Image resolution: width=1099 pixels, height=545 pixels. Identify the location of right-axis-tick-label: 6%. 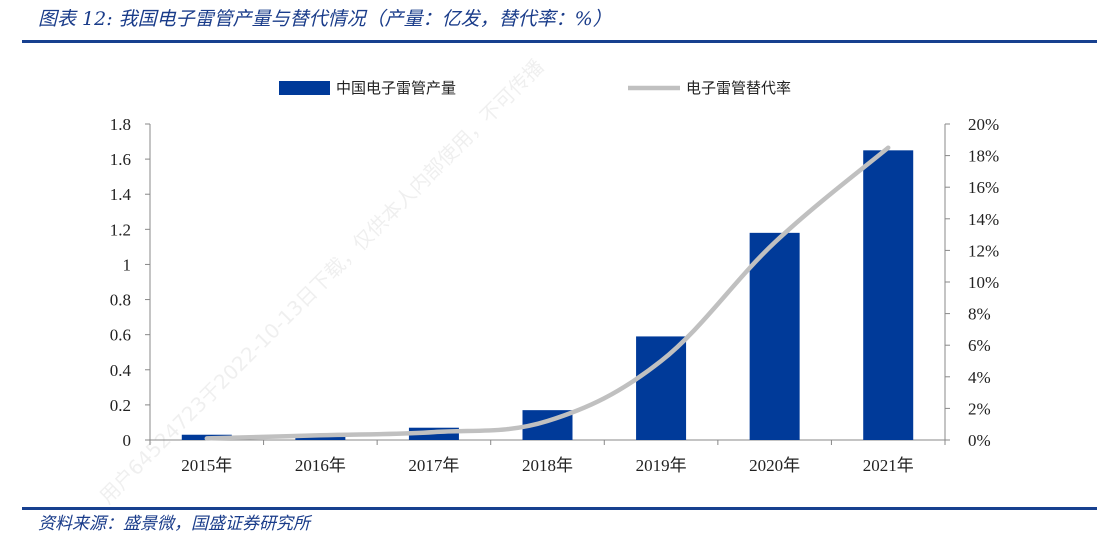
(979, 345).